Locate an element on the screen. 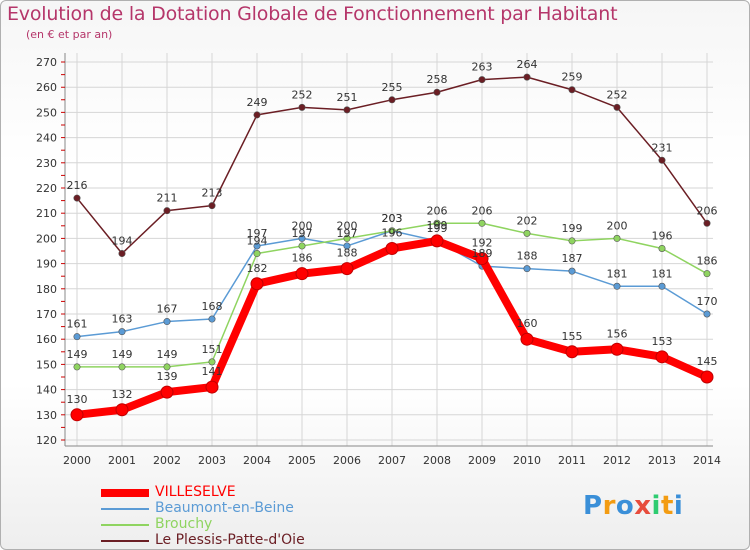 The height and width of the screenshot is (550, 750). x-tick-label: 2000 is located at coordinates (77, 460).